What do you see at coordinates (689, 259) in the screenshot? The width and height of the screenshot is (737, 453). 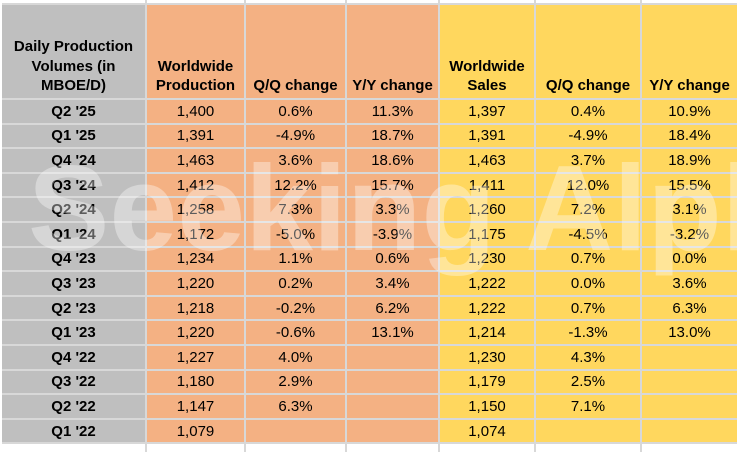 I see `cell-sales-yy-change: 0.0%` at bounding box center [689, 259].